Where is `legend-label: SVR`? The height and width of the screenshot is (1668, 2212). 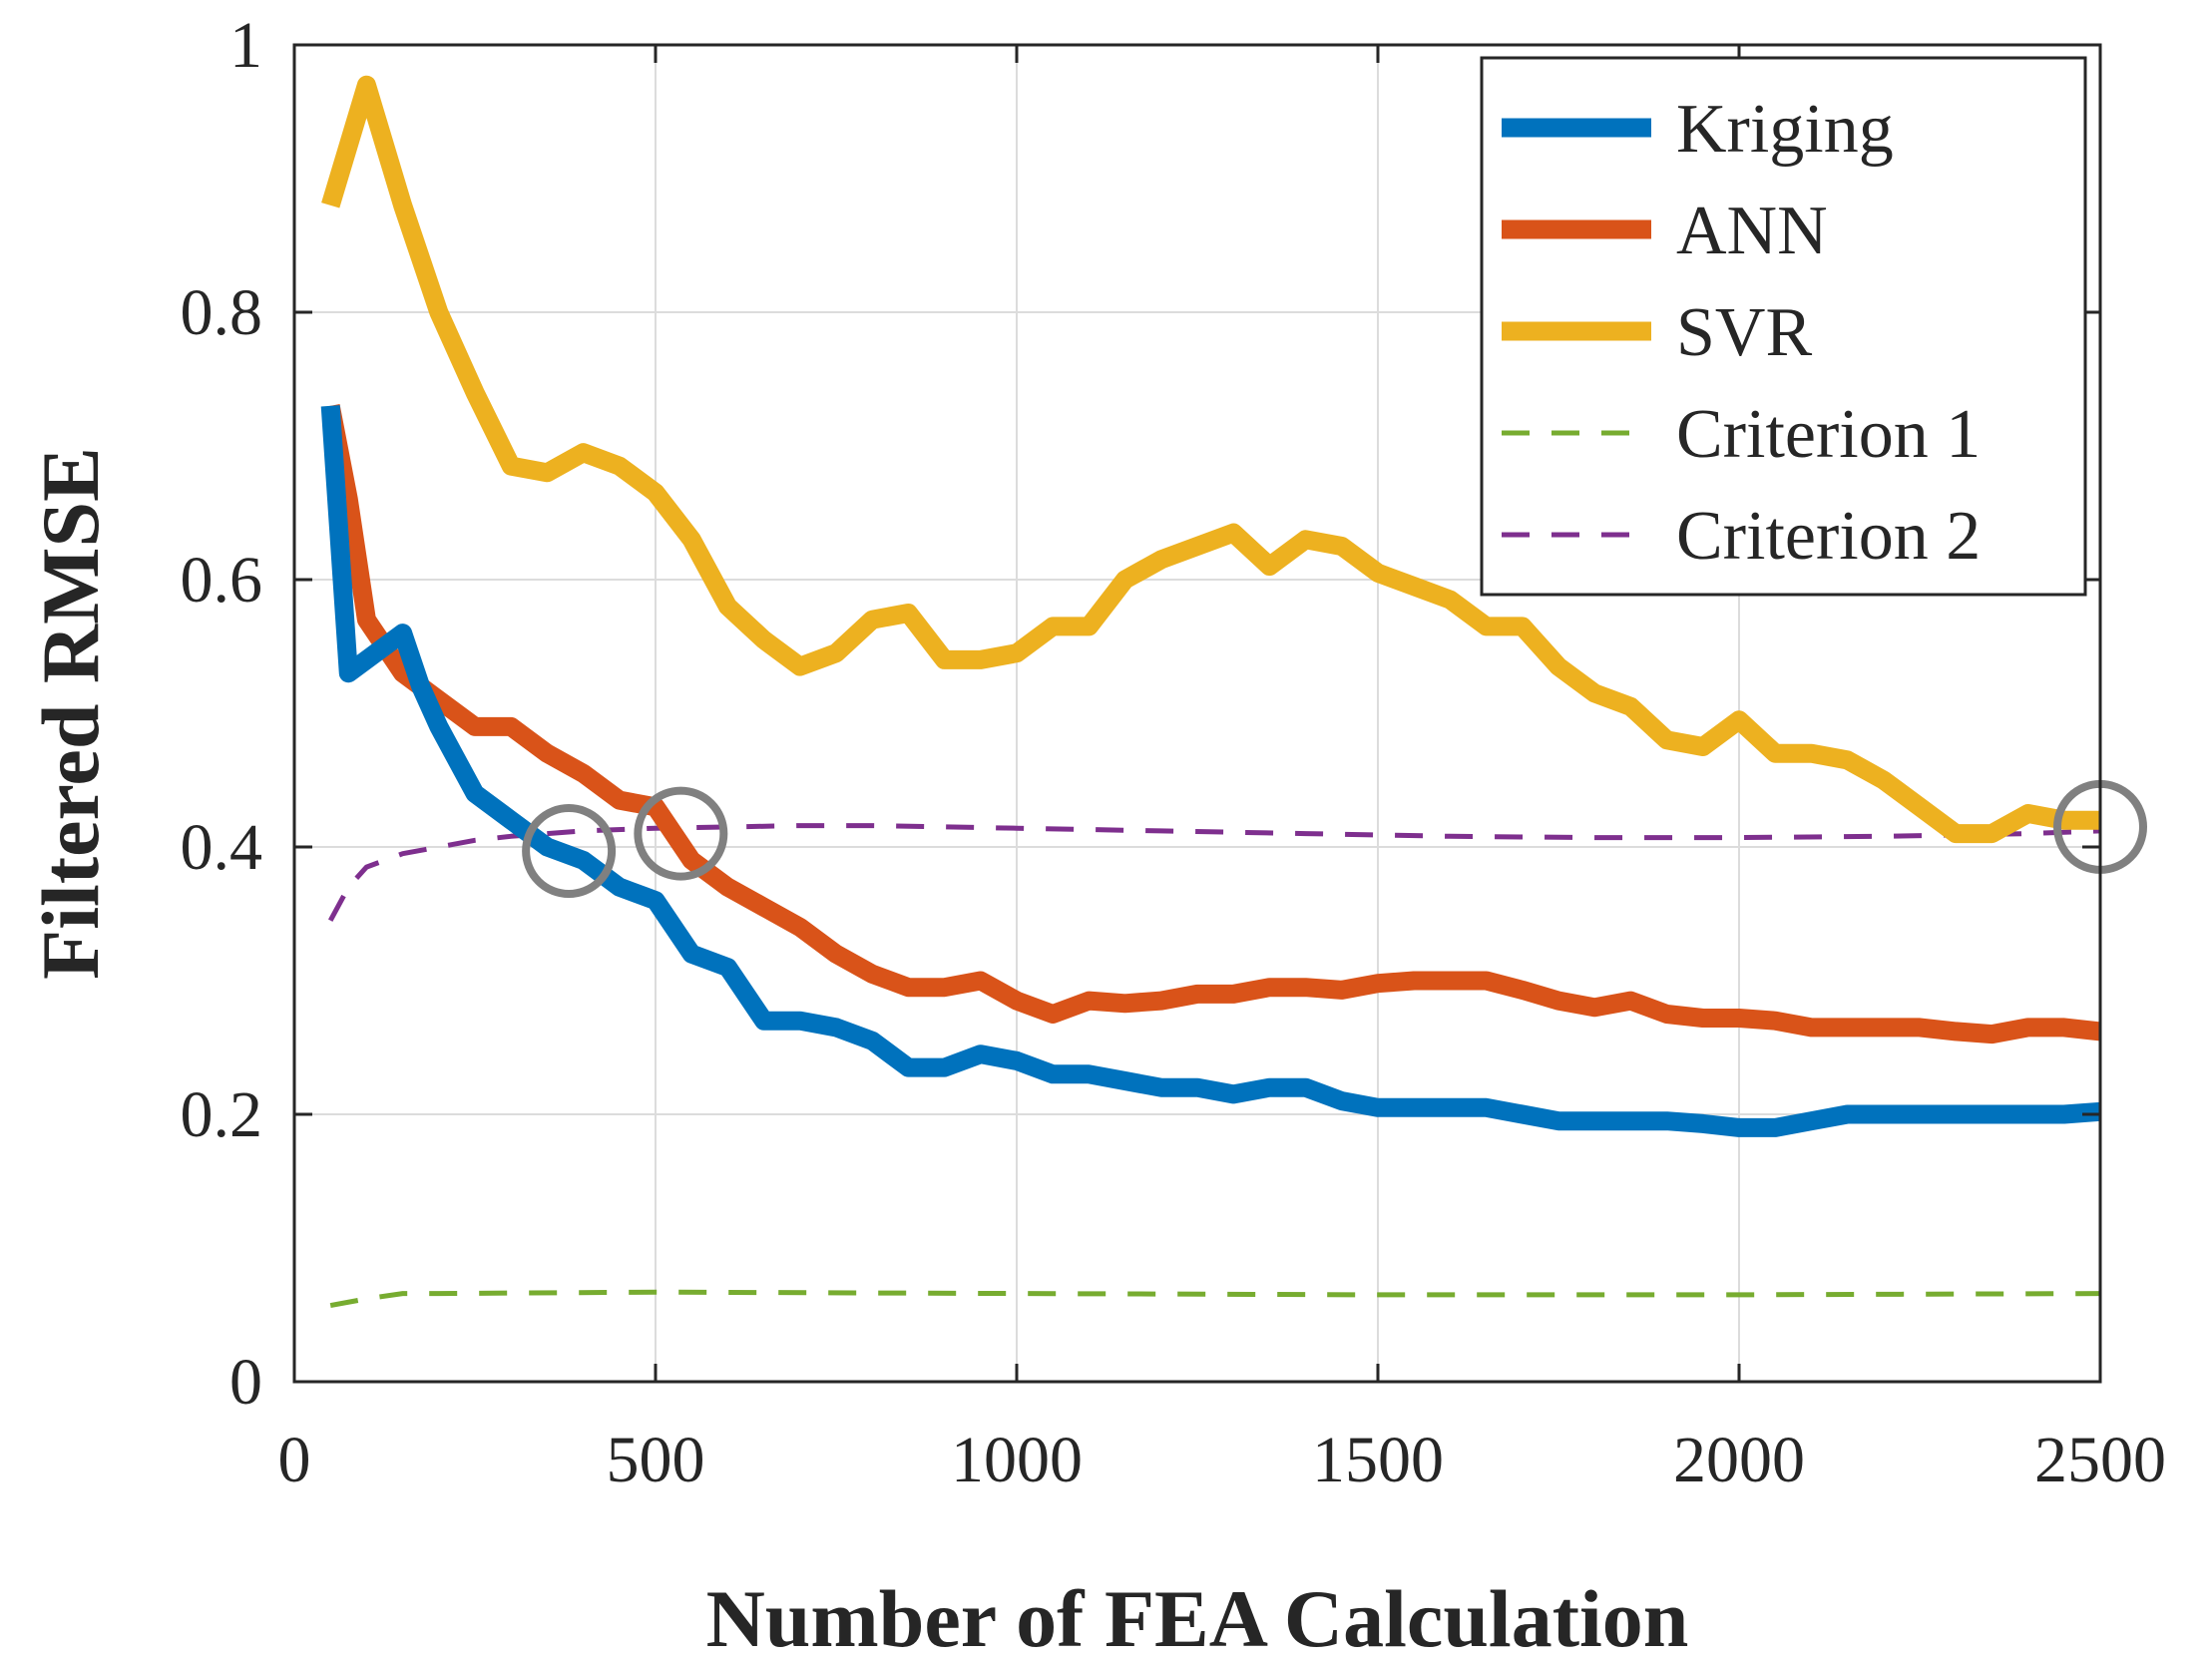
legend-label: SVR is located at coordinates (1744, 332).